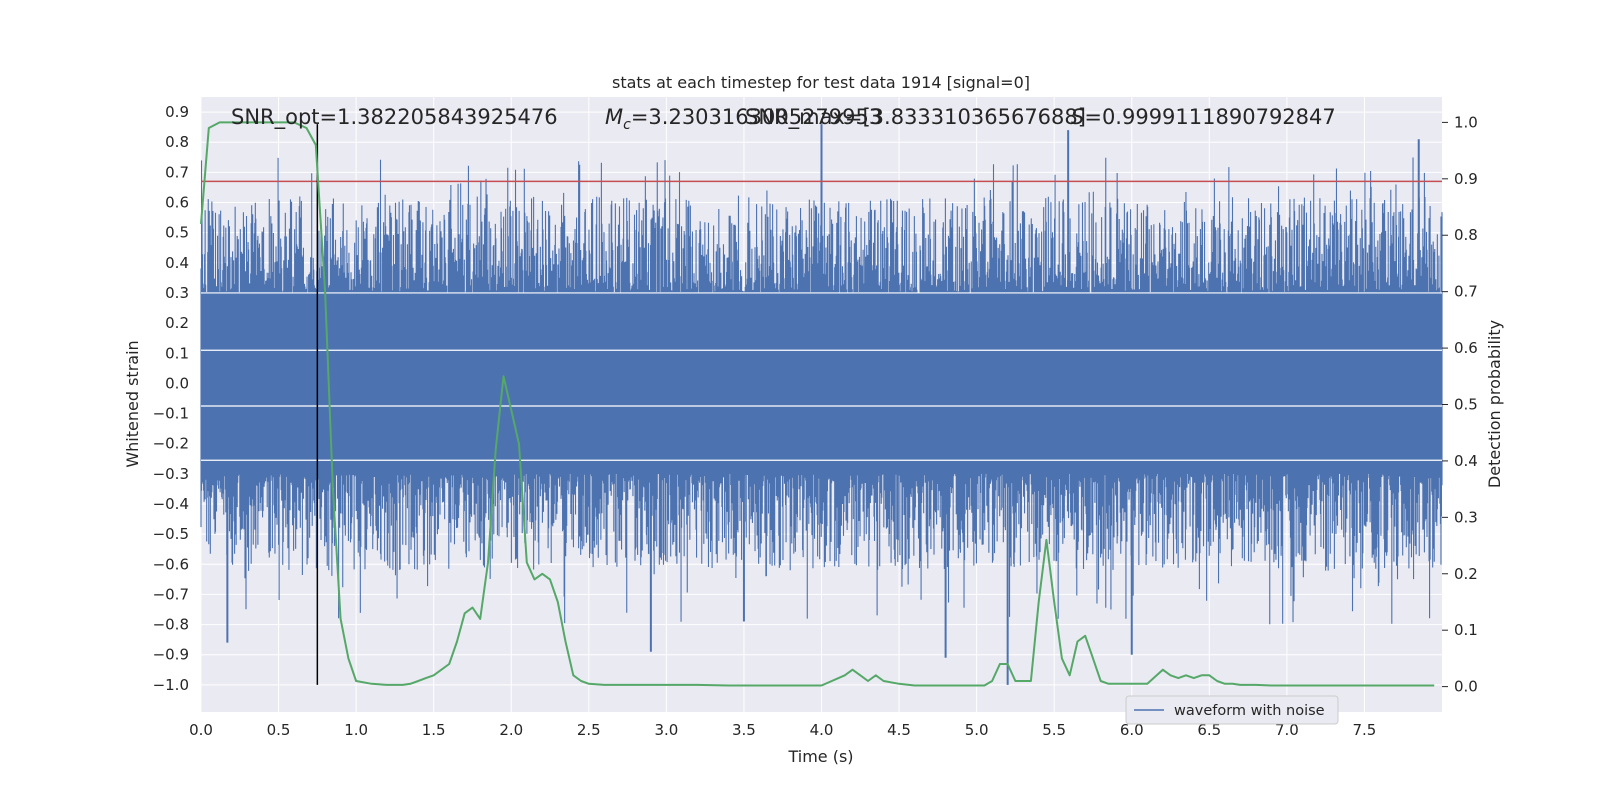 The width and height of the screenshot is (1600, 800). What do you see at coordinates (1365, 730) in the screenshot?
I see `x-tick-label: 7.5` at bounding box center [1365, 730].